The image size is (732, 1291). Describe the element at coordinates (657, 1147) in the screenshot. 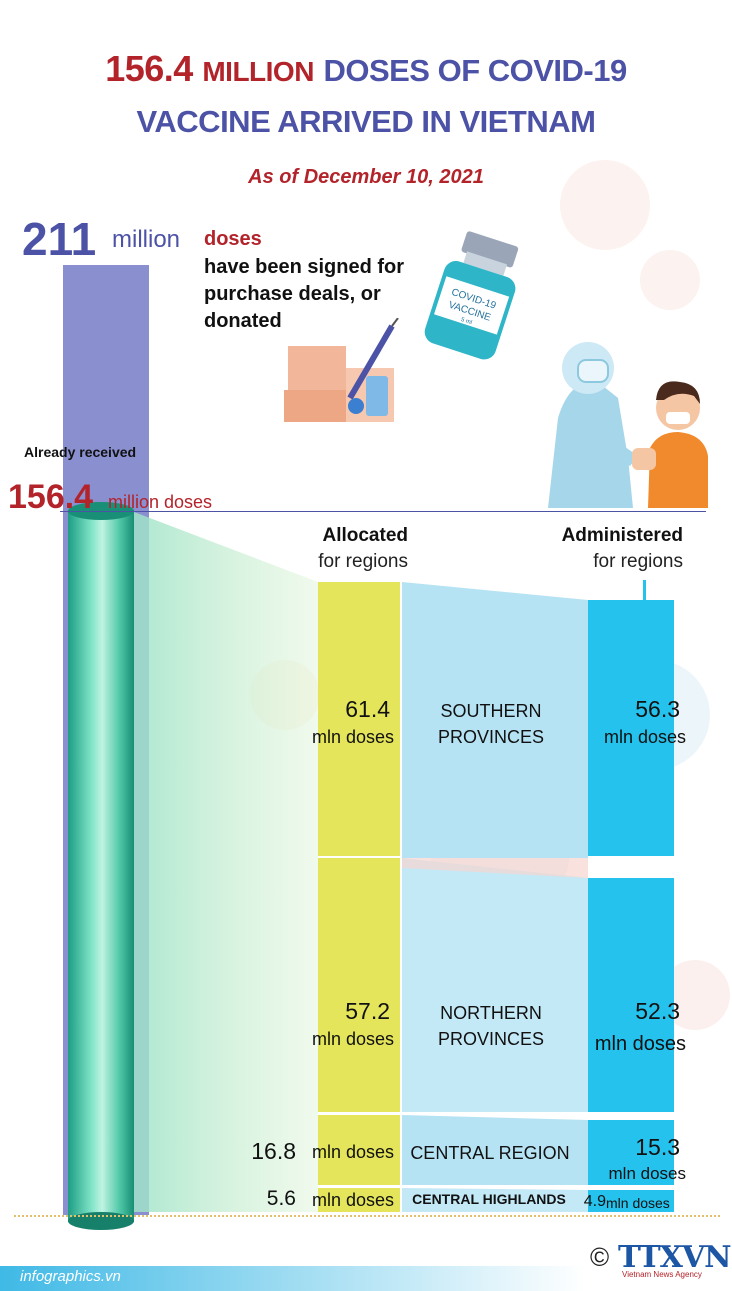

I see `administered-value-central: 15.3` at that location.